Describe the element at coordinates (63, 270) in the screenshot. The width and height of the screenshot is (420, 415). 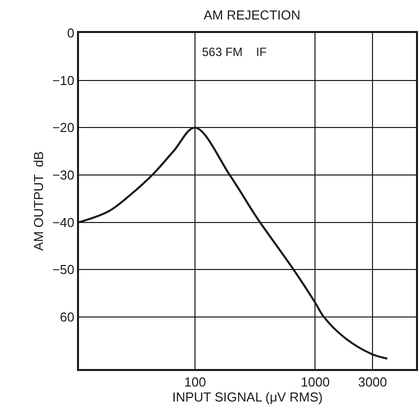
I see `y-tick-label: −50` at that location.